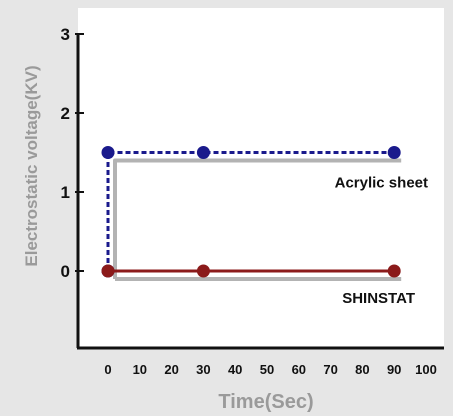 Image resolution: width=453 pixels, height=416 pixels. I want to click on x-tick-label: 70, so click(330, 369).